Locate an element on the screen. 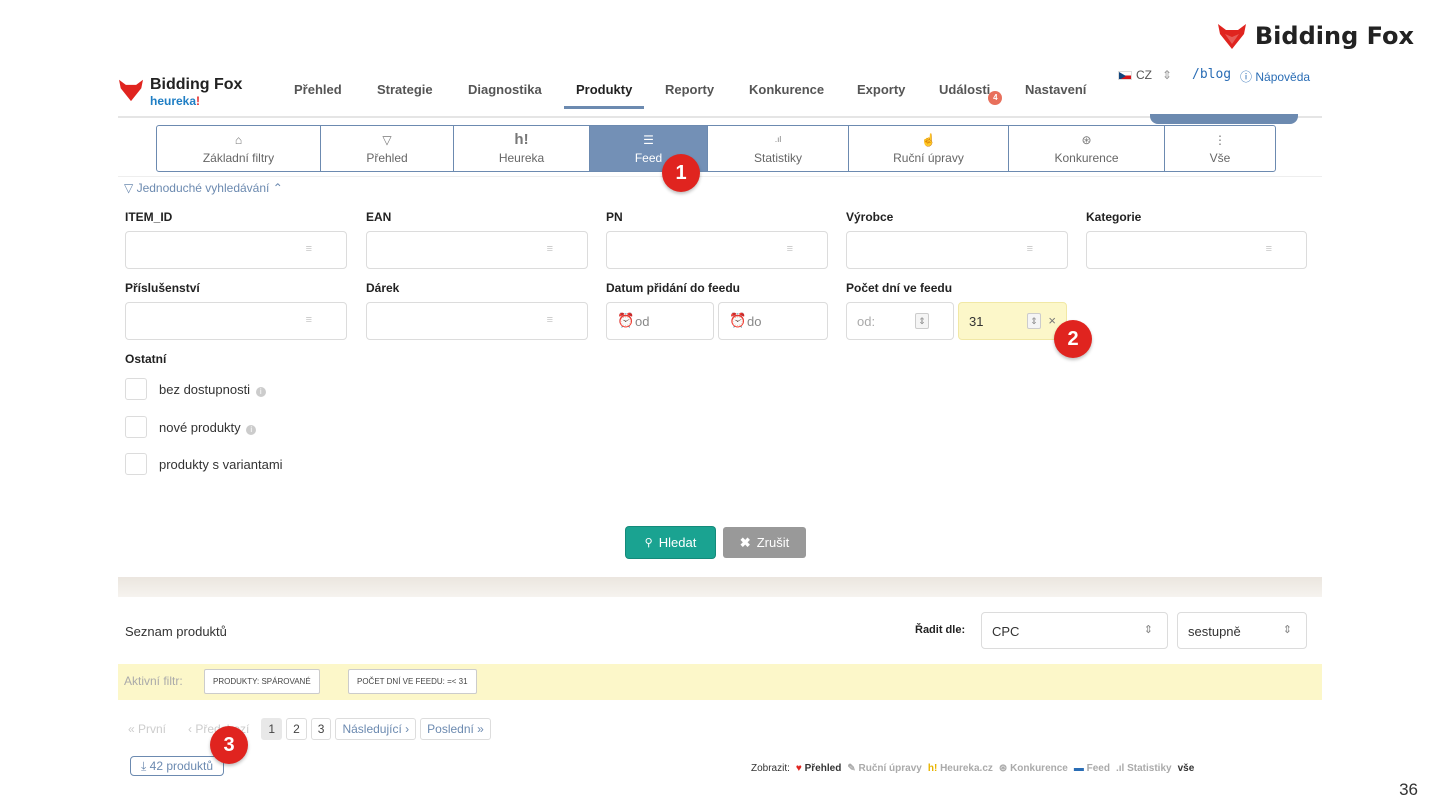  corner-brand-name: Bidding Fox is located at coordinates (1334, 36).